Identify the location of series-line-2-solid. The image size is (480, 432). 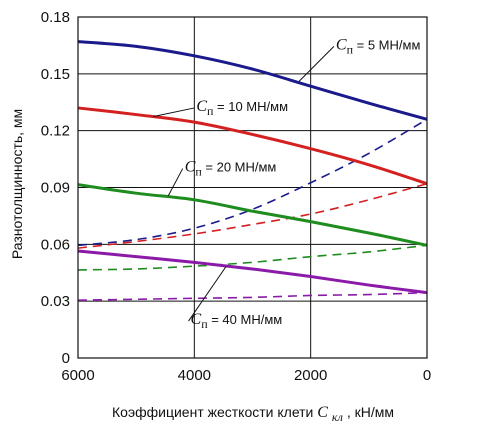
(252, 146).